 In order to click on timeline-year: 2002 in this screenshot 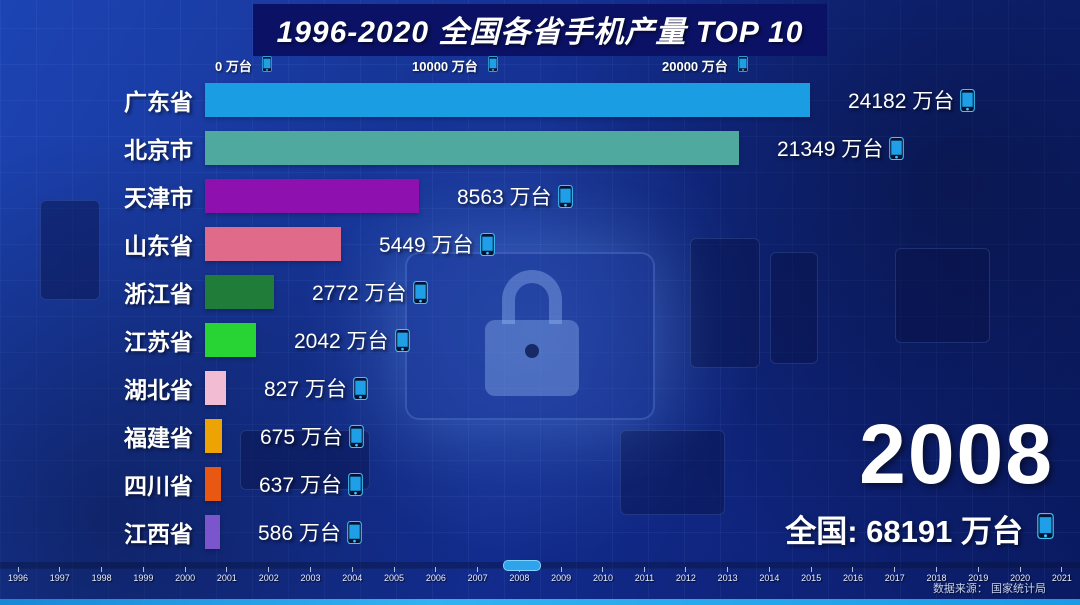, I will do `click(269, 575)`.